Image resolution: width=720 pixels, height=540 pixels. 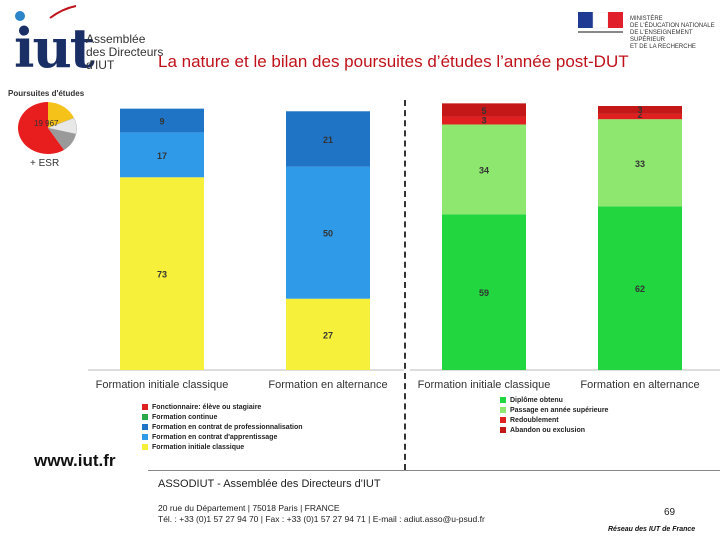 What do you see at coordinates (75, 460) in the screenshot?
I see `footer-url: www.iut.fr` at bounding box center [75, 460].